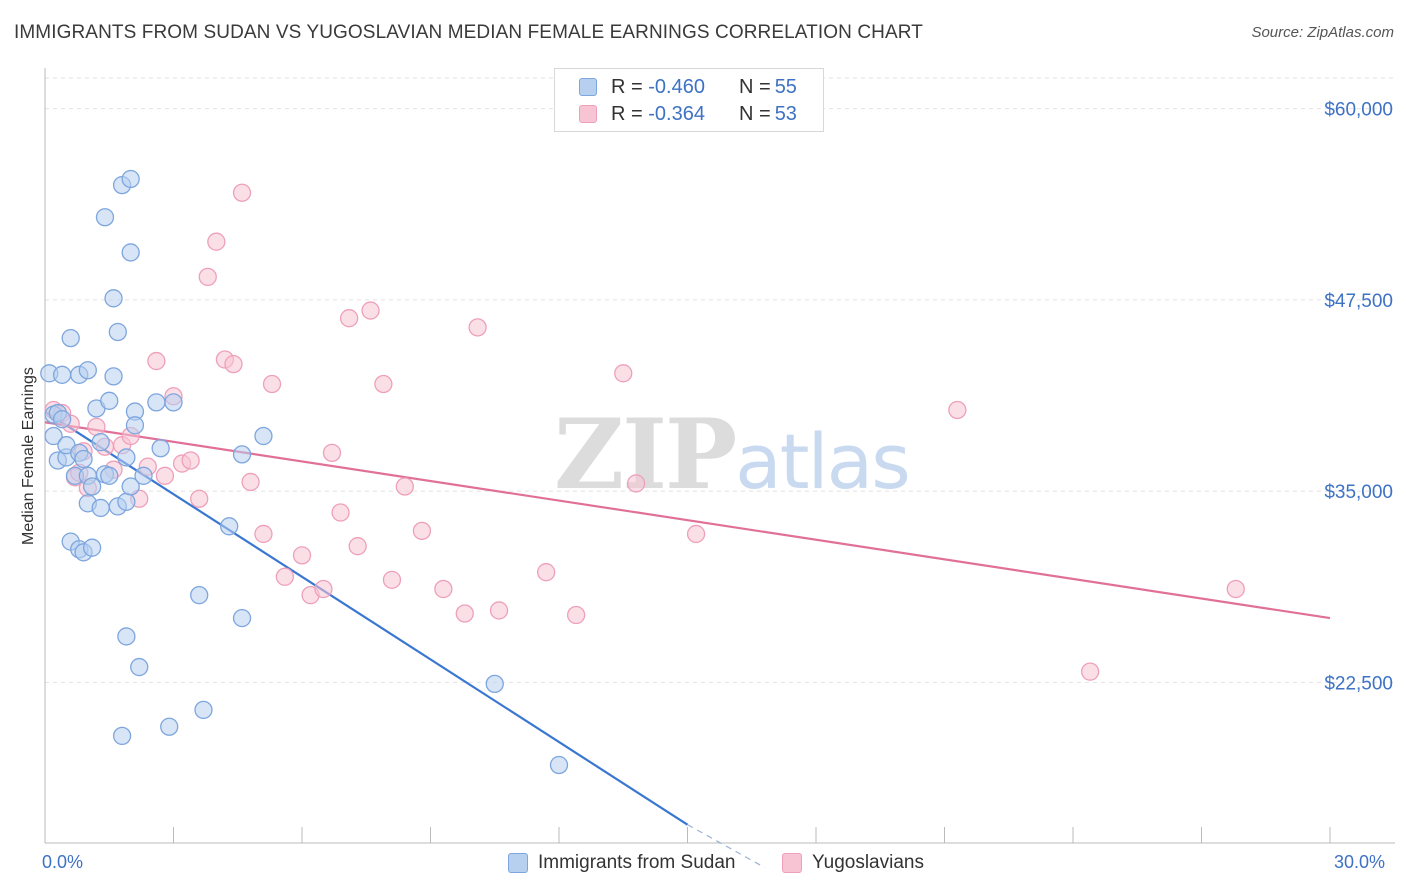 The height and width of the screenshot is (892, 1406). What do you see at coordinates (588, 114) in the screenshot?
I see `legend-swatch-pink` at bounding box center [588, 114].